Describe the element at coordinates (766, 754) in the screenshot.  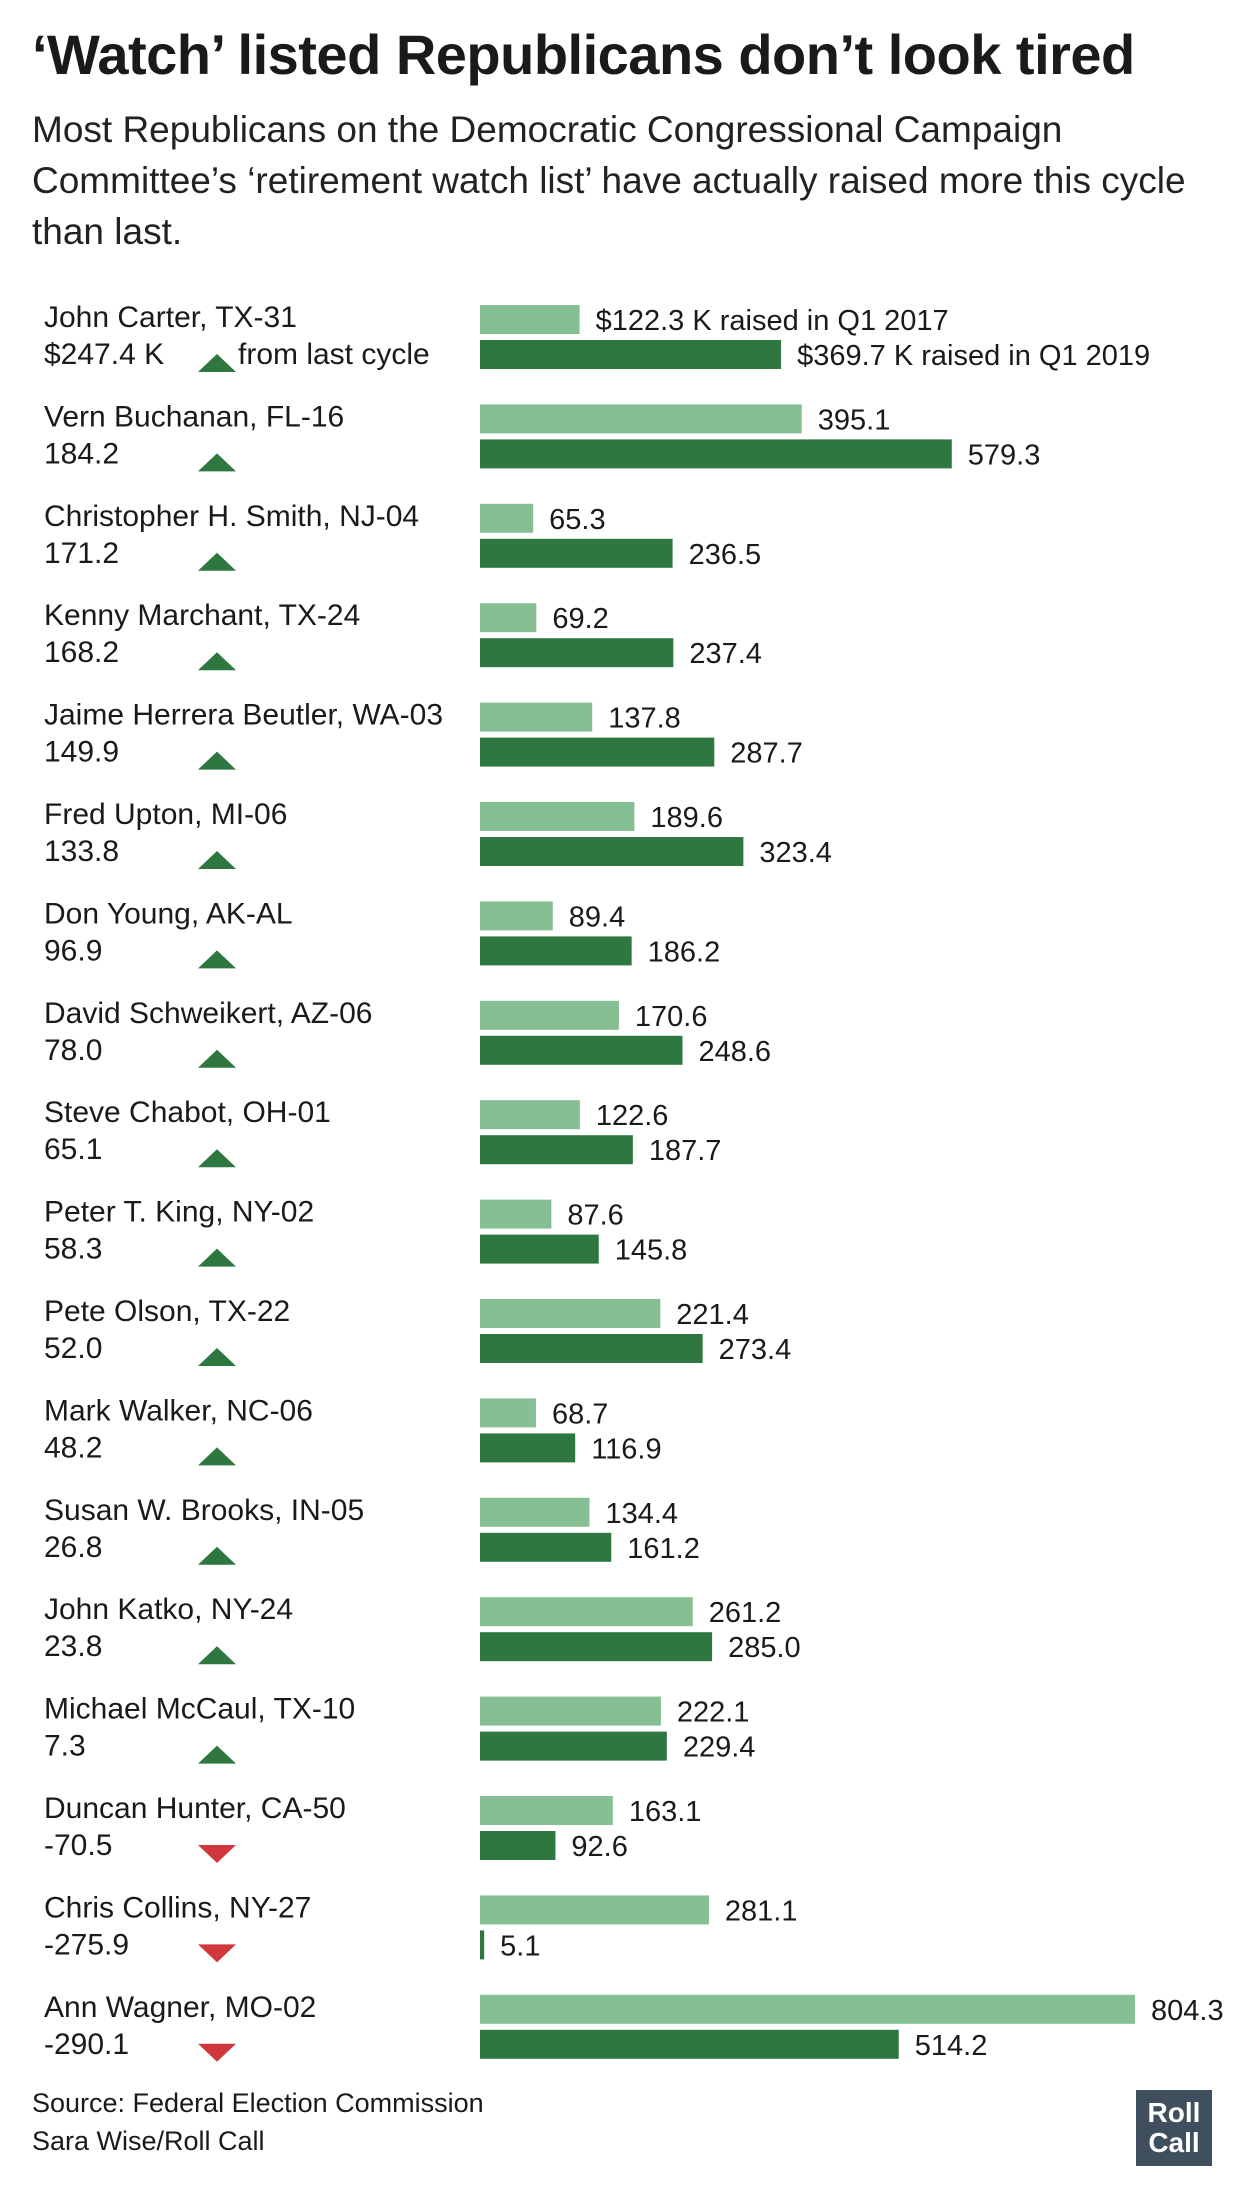
I see `data-label-q1-2019: 287.7` at that location.